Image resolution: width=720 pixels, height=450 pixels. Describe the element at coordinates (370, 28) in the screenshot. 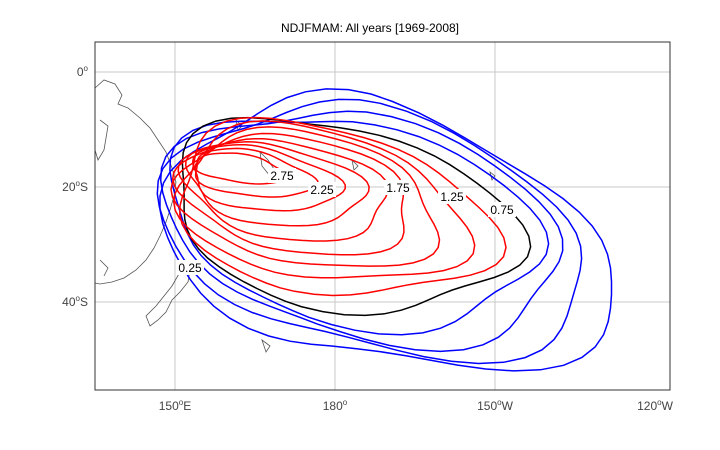

I see `map-title: NDJFMAM: All years [1969-2008]` at that location.